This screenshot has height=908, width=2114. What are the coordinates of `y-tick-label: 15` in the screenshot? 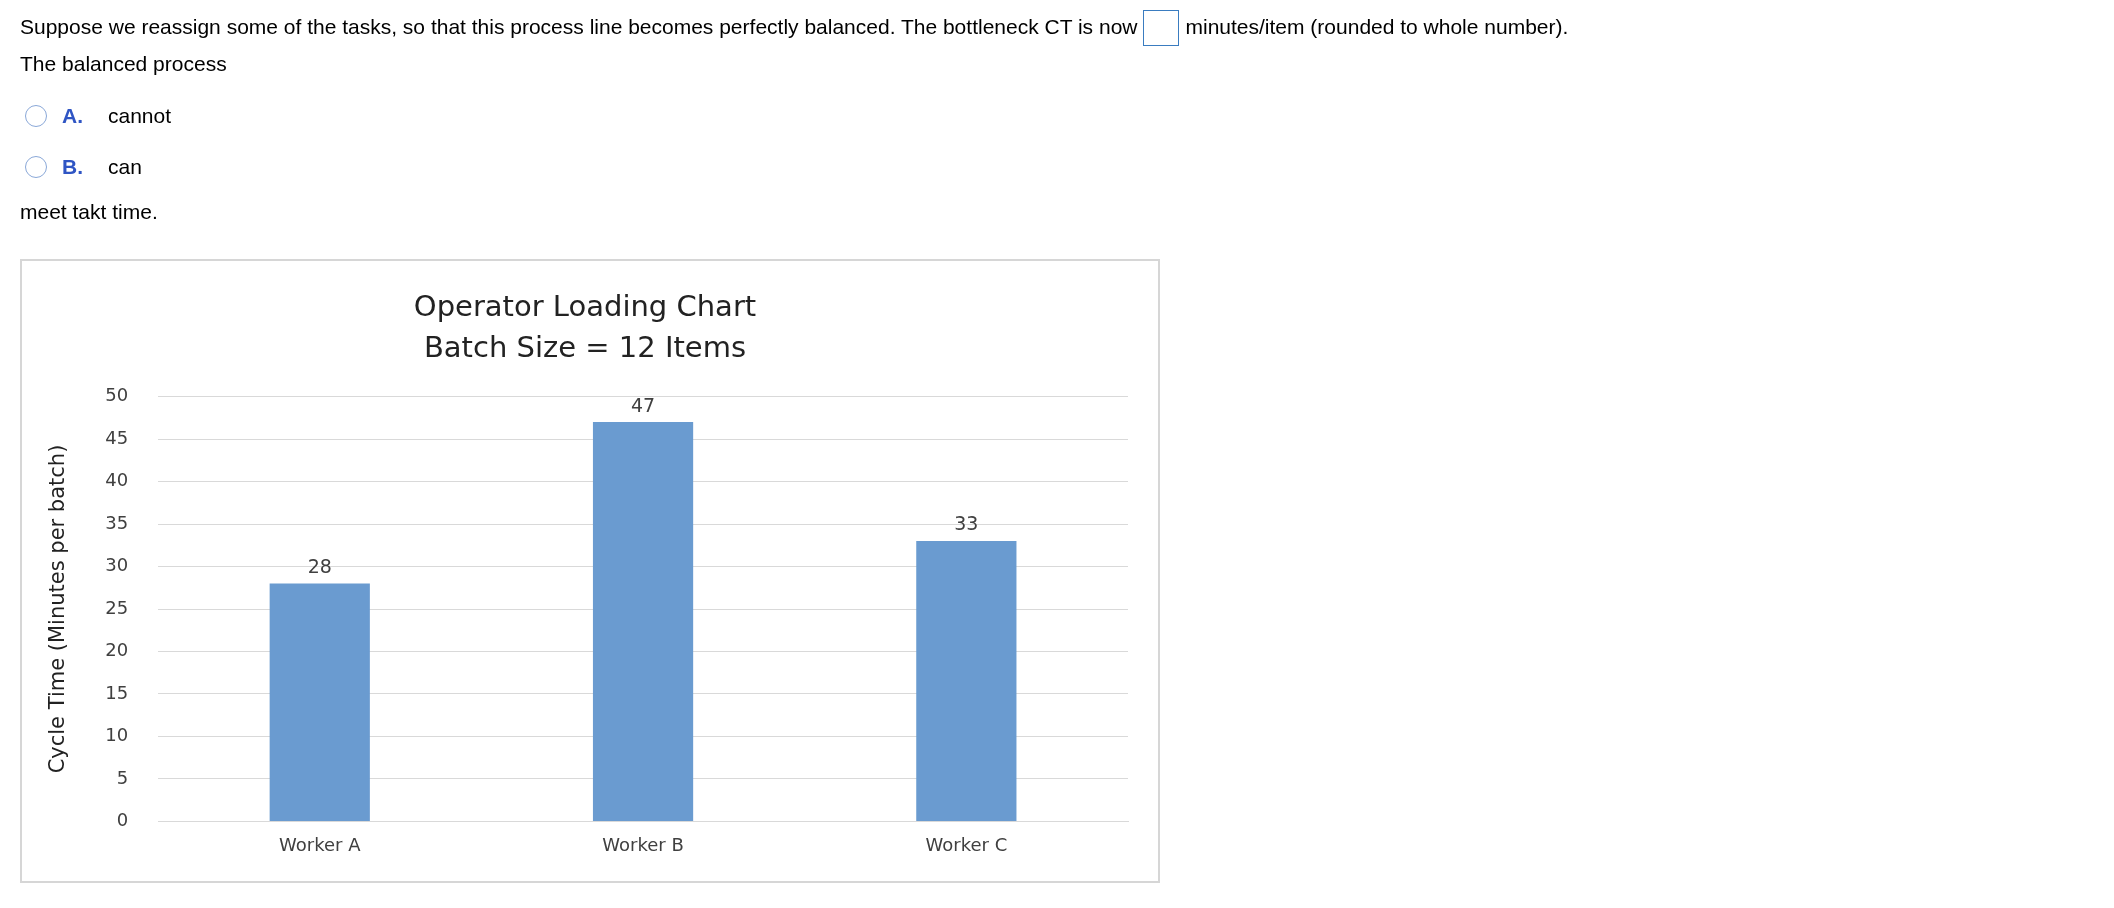 It's located at (117, 692).